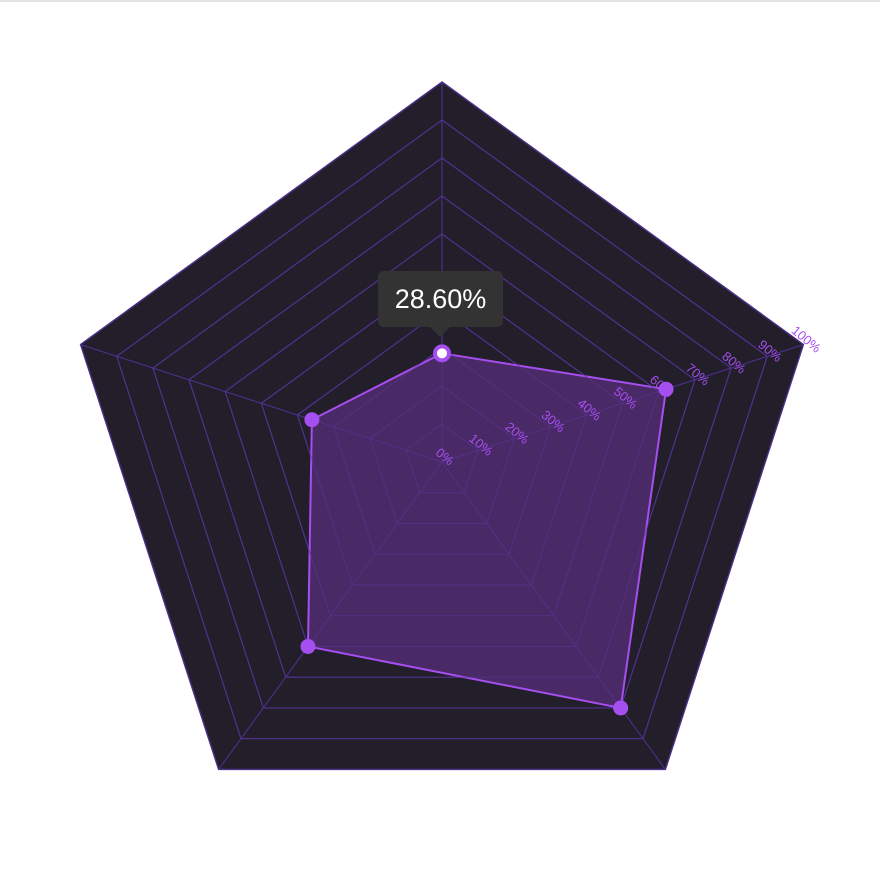 The image size is (880, 880). I want to click on tooltip-arrow, so click(440, 332).